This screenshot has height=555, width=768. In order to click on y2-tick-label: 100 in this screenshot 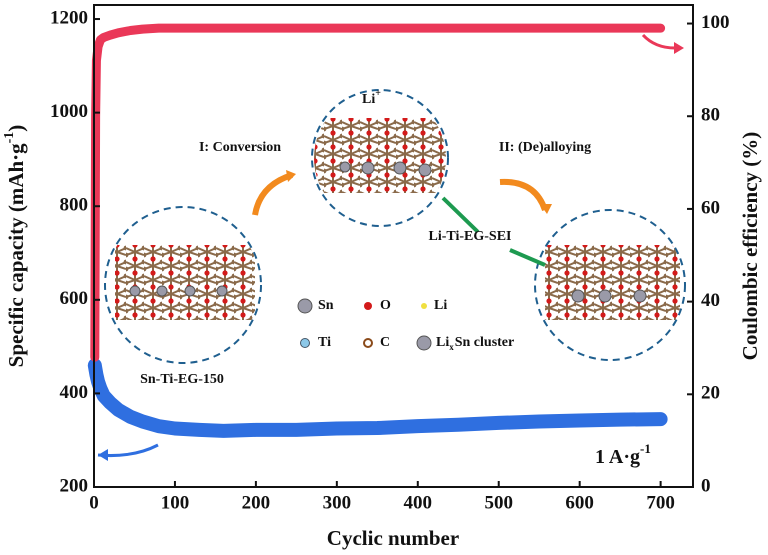, I will do `click(715, 22)`.